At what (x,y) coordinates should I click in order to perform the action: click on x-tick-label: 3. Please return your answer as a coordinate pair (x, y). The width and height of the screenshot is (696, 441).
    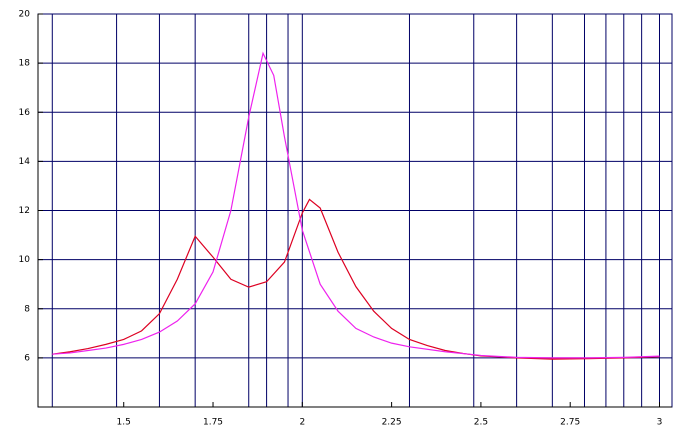
    Looking at the image, I should click on (660, 423).